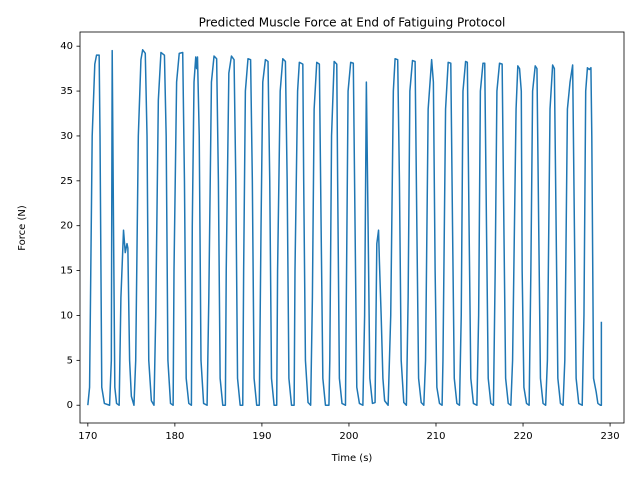 This screenshot has height=480, width=640. Describe the element at coordinates (22, 228) in the screenshot. I see `y-axis-label: Force (N)` at that location.